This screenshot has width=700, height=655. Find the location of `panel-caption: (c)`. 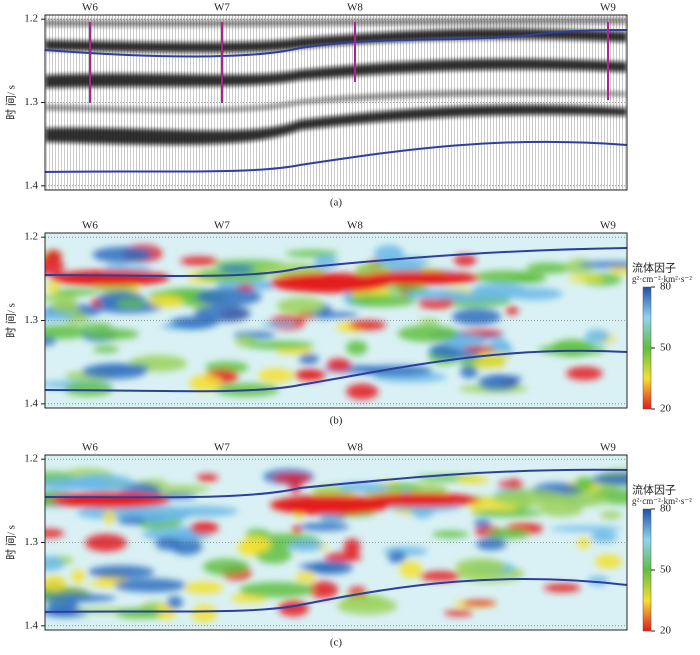

panel-caption: (c) is located at coordinates (336, 643).